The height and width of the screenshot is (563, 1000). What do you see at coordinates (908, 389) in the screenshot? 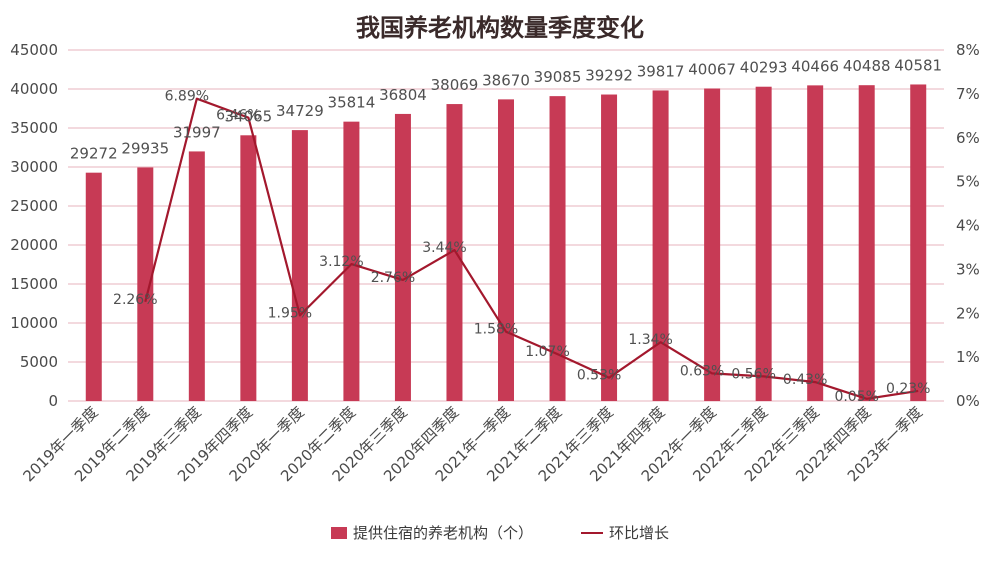
I see `line-data-label: 0.23%` at bounding box center [908, 389].